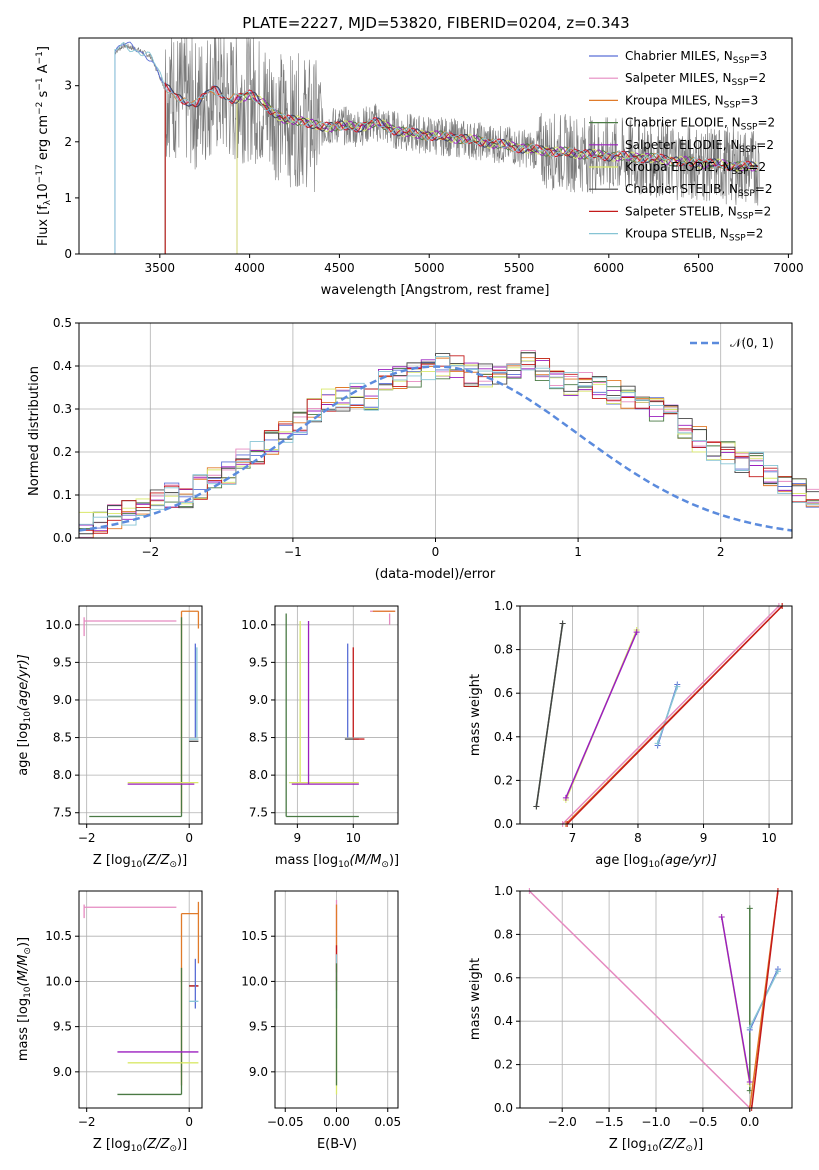 This screenshot has width=819, height=1170. I want to click on x-tick-label: 3500, so click(160, 268).